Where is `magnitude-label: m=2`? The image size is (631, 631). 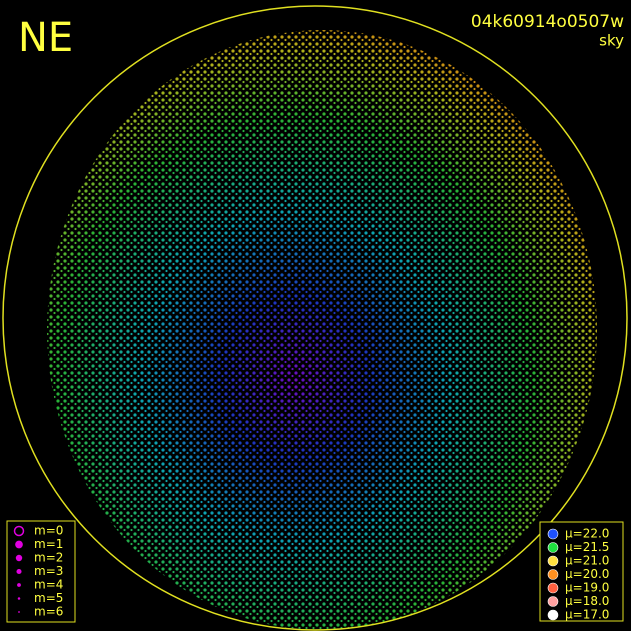
magnitude-label: m=2 is located at coordinates (48, 558).